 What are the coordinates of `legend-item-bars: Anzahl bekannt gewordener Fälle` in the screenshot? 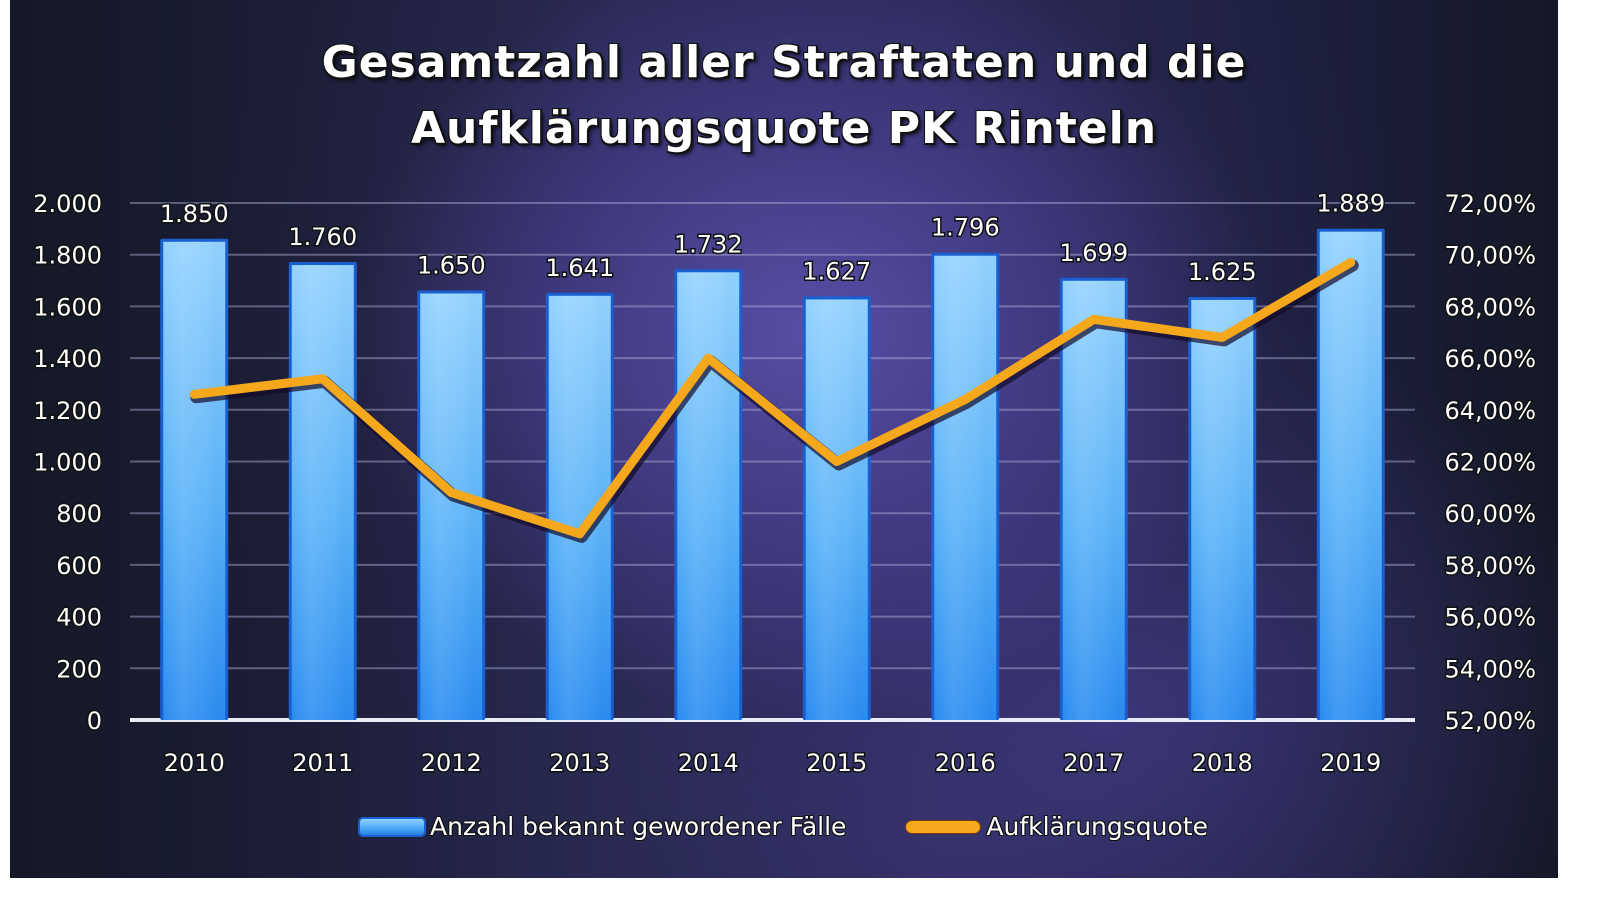 It's located at (603, 826).